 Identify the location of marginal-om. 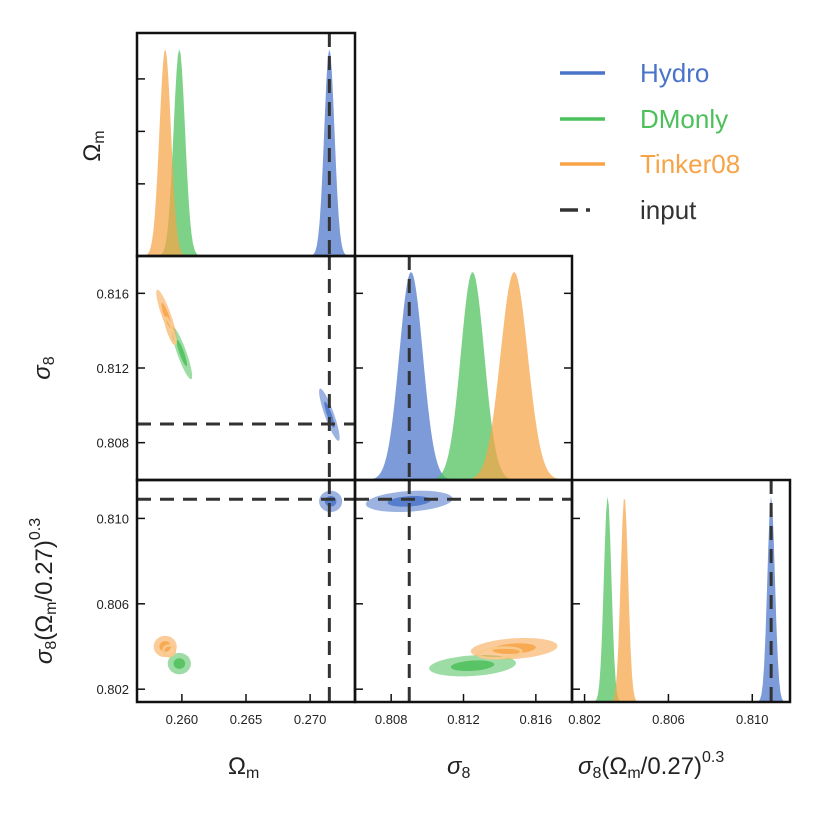
(246, 144).